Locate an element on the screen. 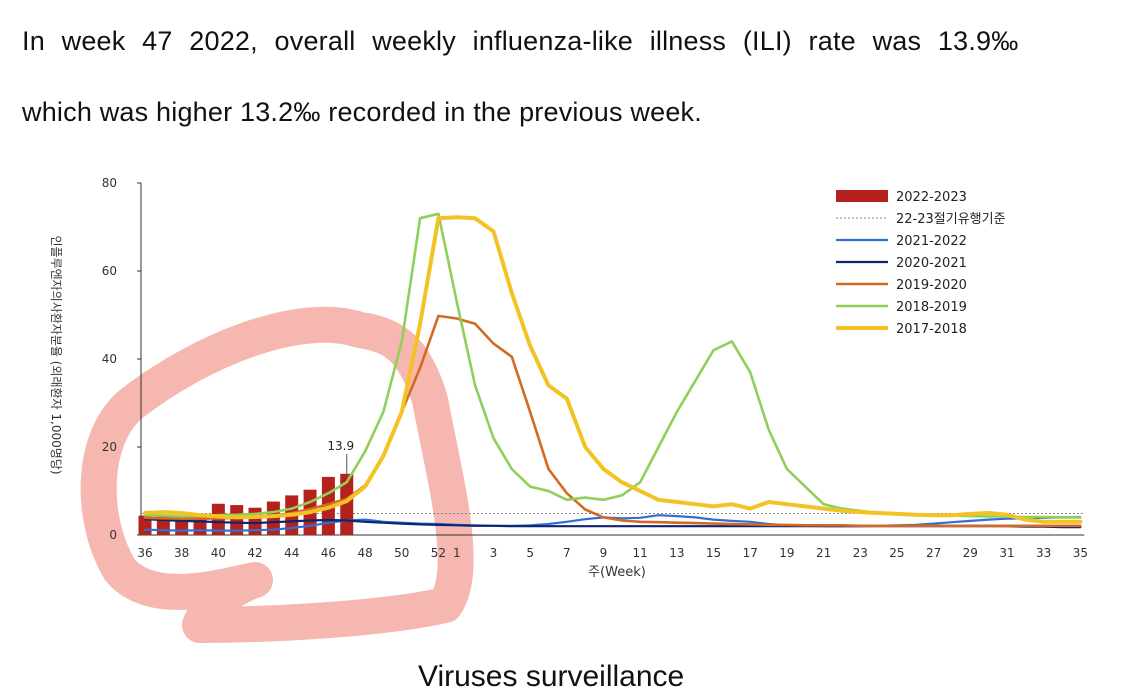  x-tick-label: 46 is located at coordinates (328, 553).